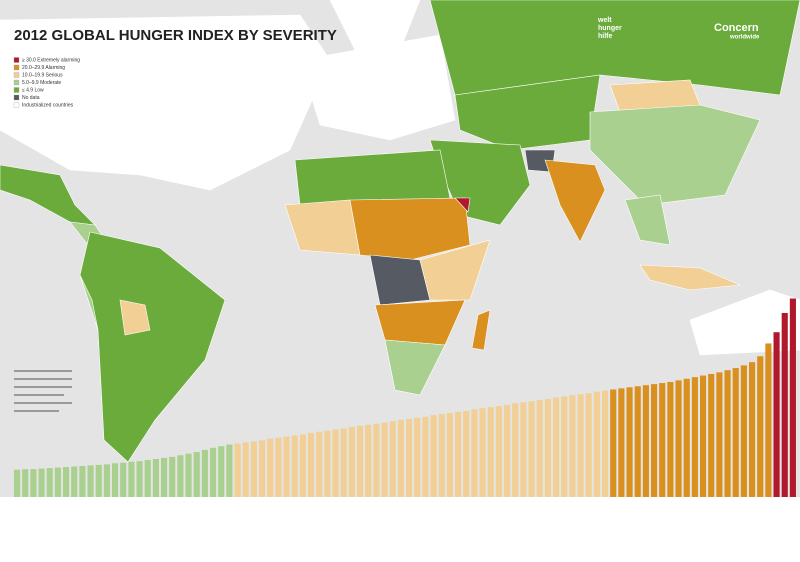 The height and width of the screenshot is (562, 800). Describe the element at coordinates (322, 227) in the screenshot. I see `west-africa` at that location.